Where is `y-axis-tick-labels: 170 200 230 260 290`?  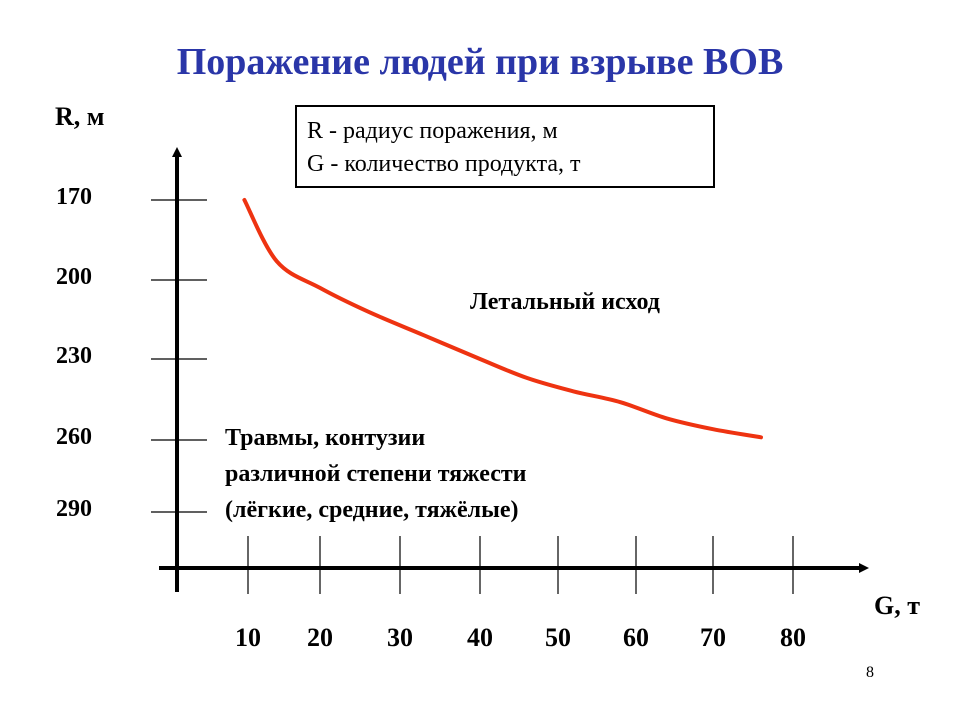
y-axis-tick-labels: 170 200 230 260 290 is located at coordinates (74, 353).